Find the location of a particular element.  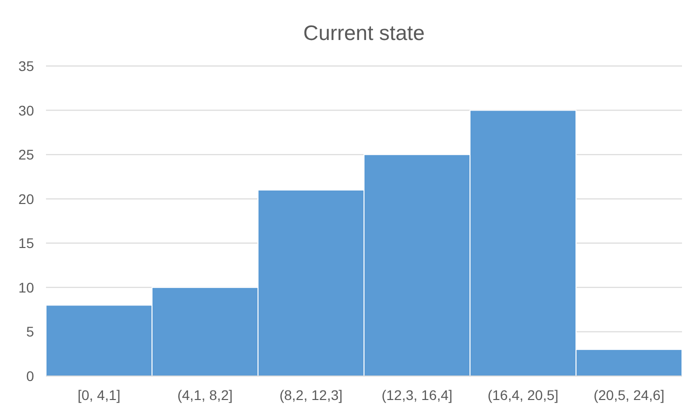

chart-title: Current state is located at coordinates (364, 33).